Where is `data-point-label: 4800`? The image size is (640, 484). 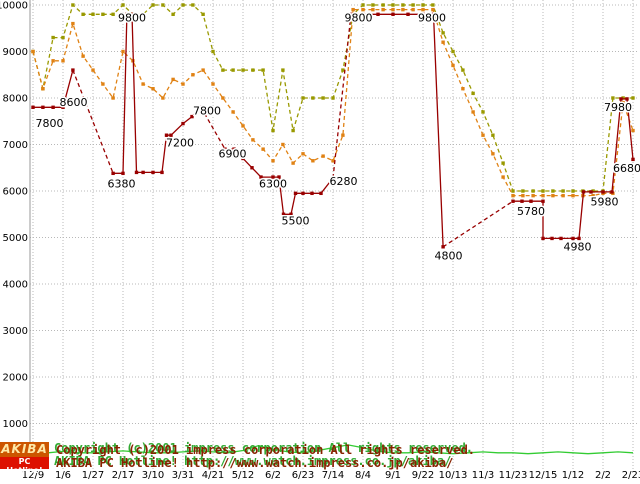
data-point-label: 4800 is located at coordinates (449, 256).